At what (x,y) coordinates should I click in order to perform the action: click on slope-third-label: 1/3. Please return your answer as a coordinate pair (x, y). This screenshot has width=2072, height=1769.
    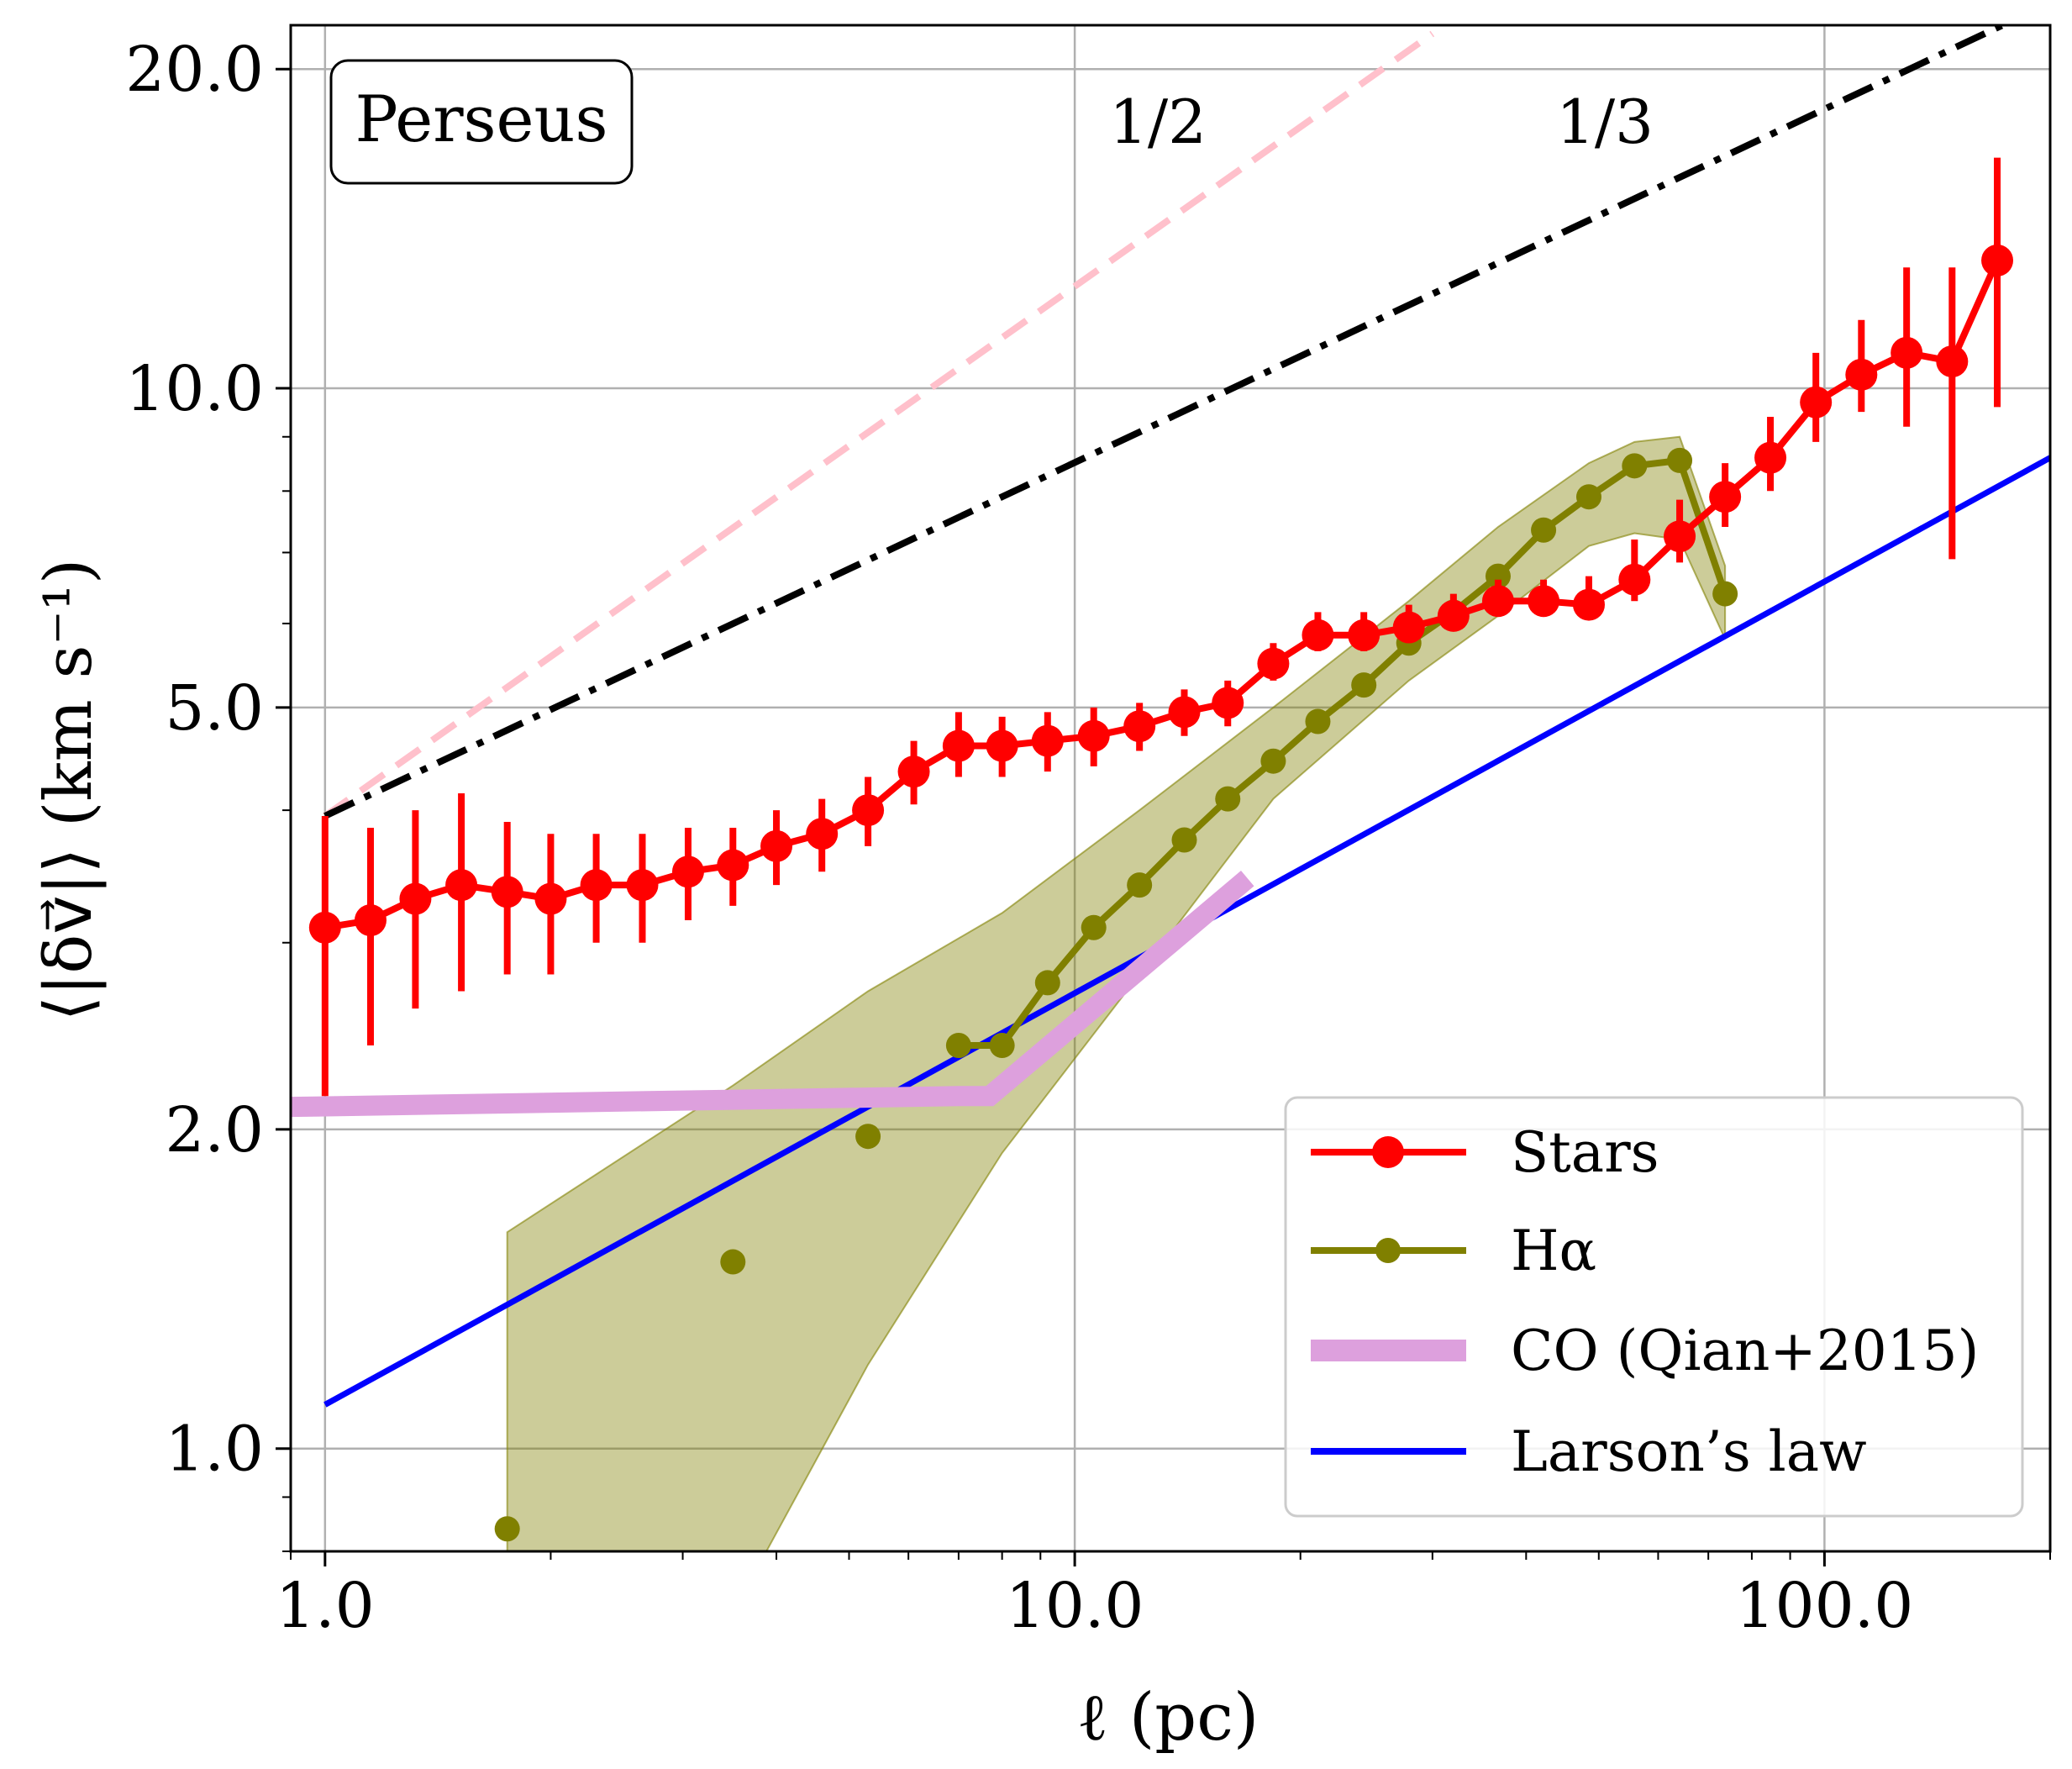
    Looking at the image, I should click on (1605, 122).